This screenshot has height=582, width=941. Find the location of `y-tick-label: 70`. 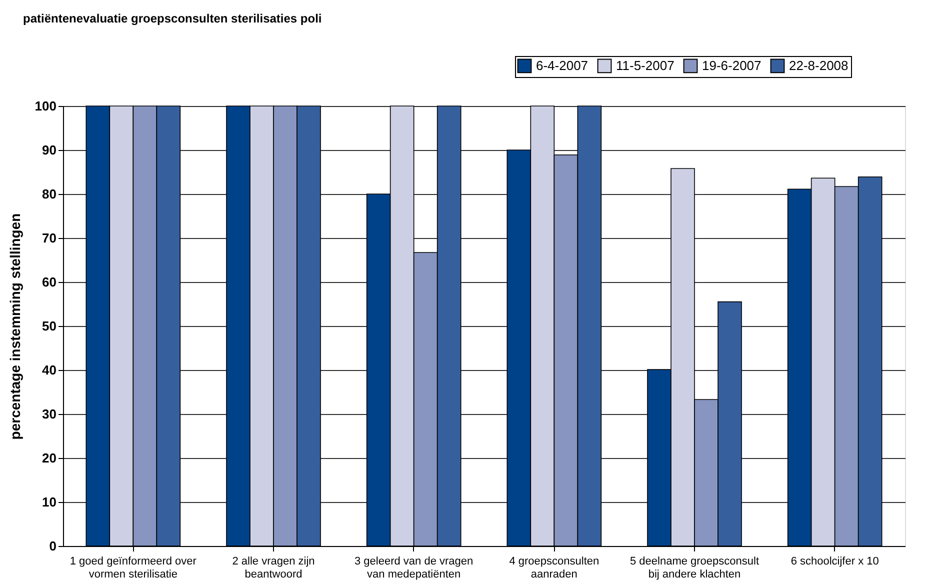

y-tick-label: 70 is located at coordinates (49, 238).